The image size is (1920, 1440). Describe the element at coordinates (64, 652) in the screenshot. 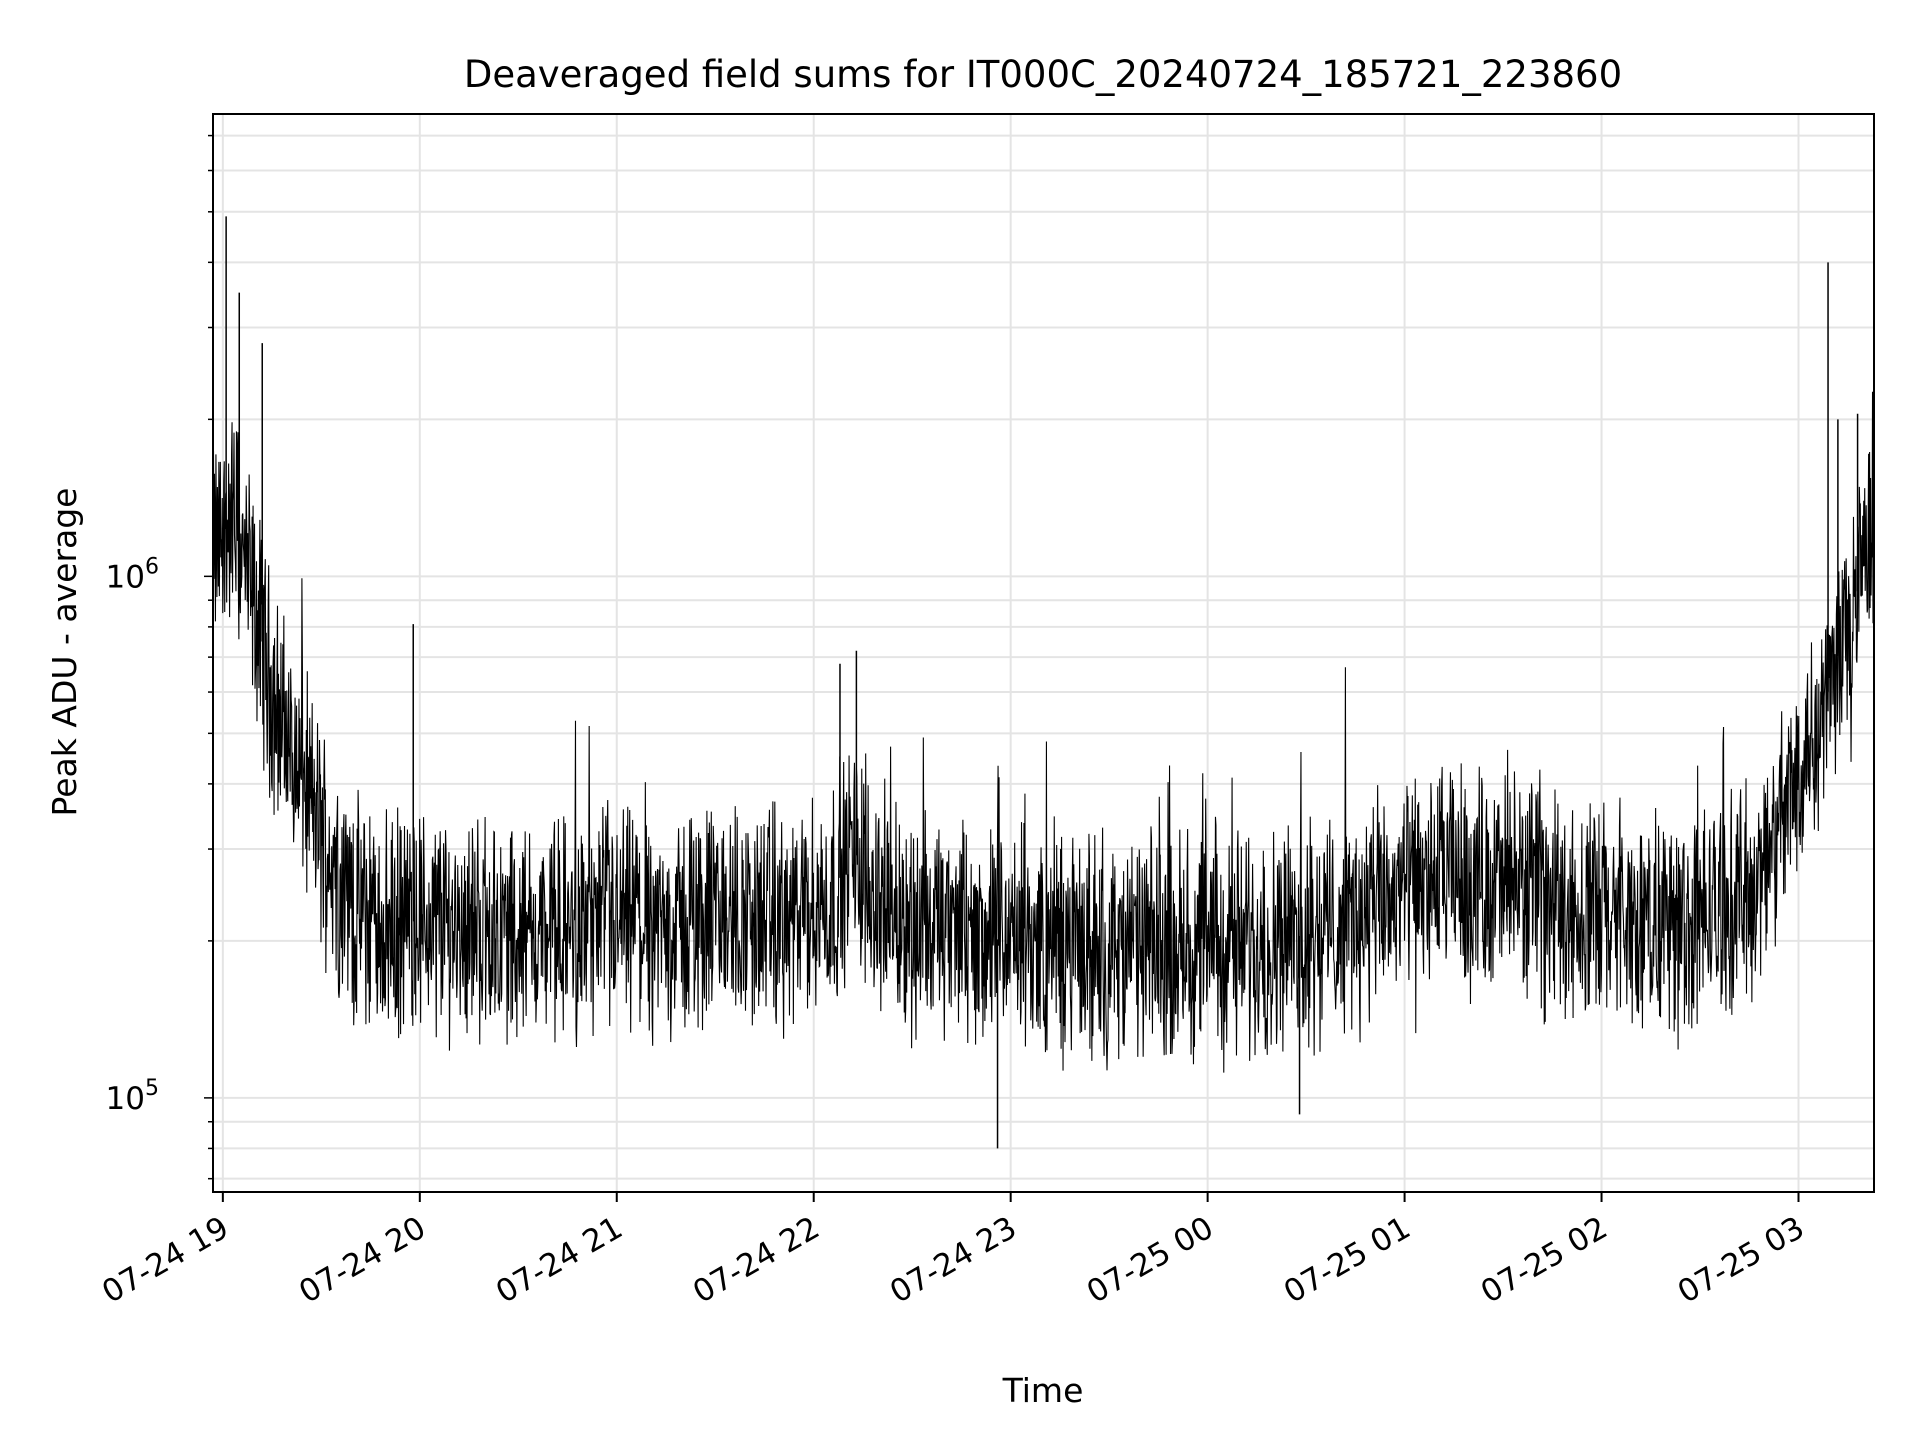

I see `y-axis-title: Peak ADU - average` at that location.